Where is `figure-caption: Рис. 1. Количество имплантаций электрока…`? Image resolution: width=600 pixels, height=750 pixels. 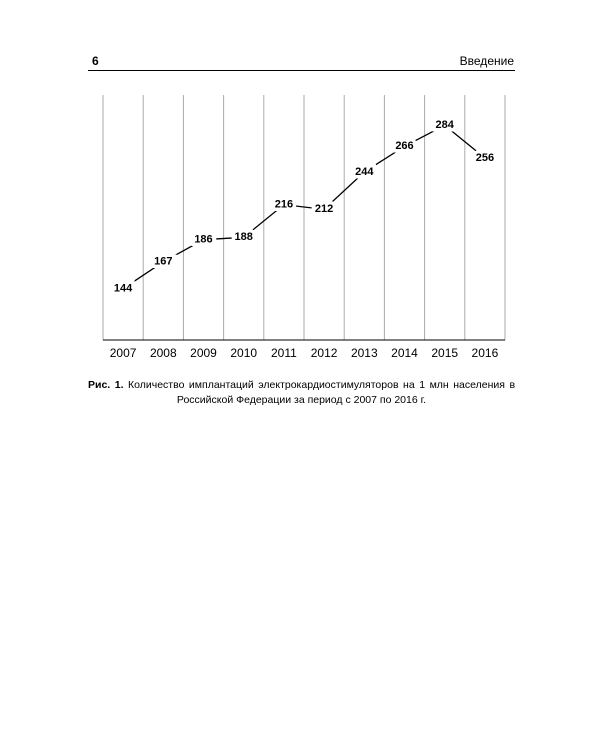
figure-caption: Рис. 1. Количество имплантаций электрока… is located at coordinates (301, 393).